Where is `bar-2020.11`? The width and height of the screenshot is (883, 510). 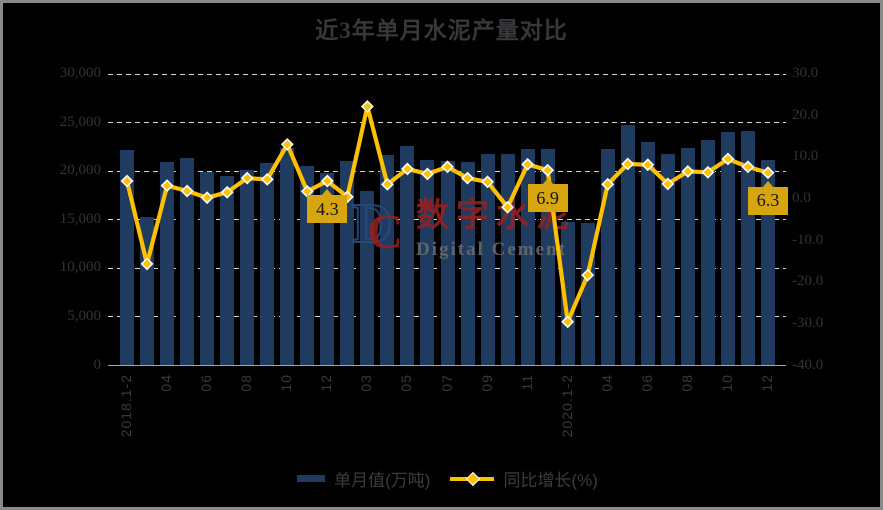
bar-2020.11 is located at coordinates (747, 248).